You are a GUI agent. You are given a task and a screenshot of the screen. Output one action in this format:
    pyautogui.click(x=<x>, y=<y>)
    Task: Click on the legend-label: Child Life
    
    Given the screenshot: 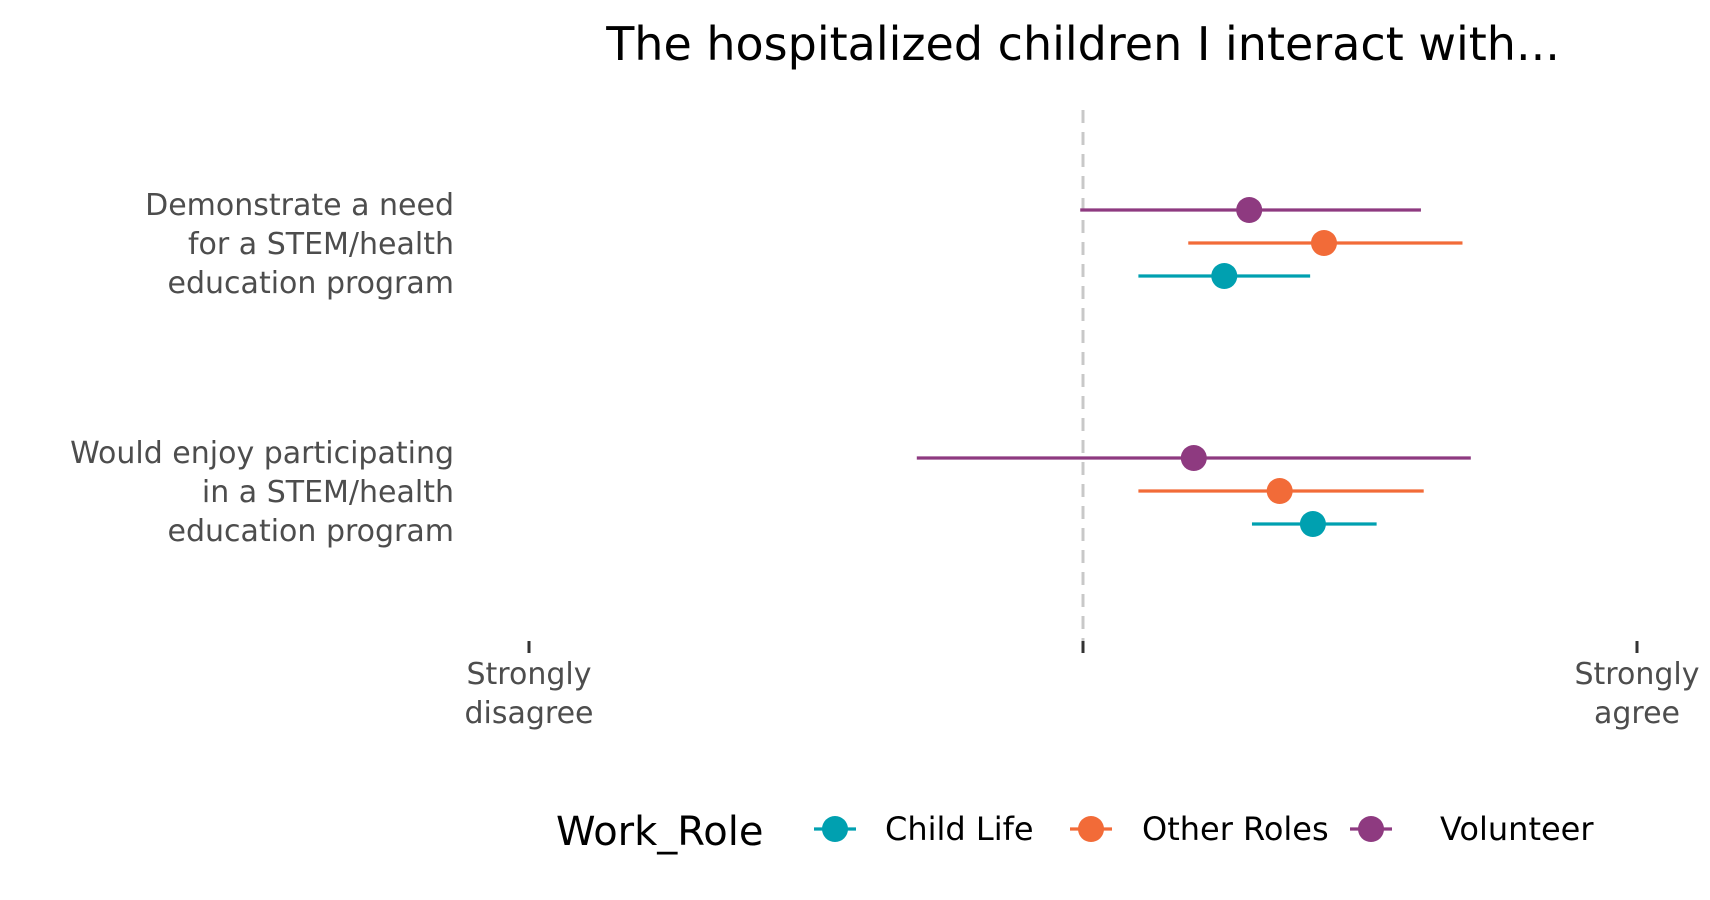 What is the action you would take?
    pyautogui.click(x=959, y=829)
    